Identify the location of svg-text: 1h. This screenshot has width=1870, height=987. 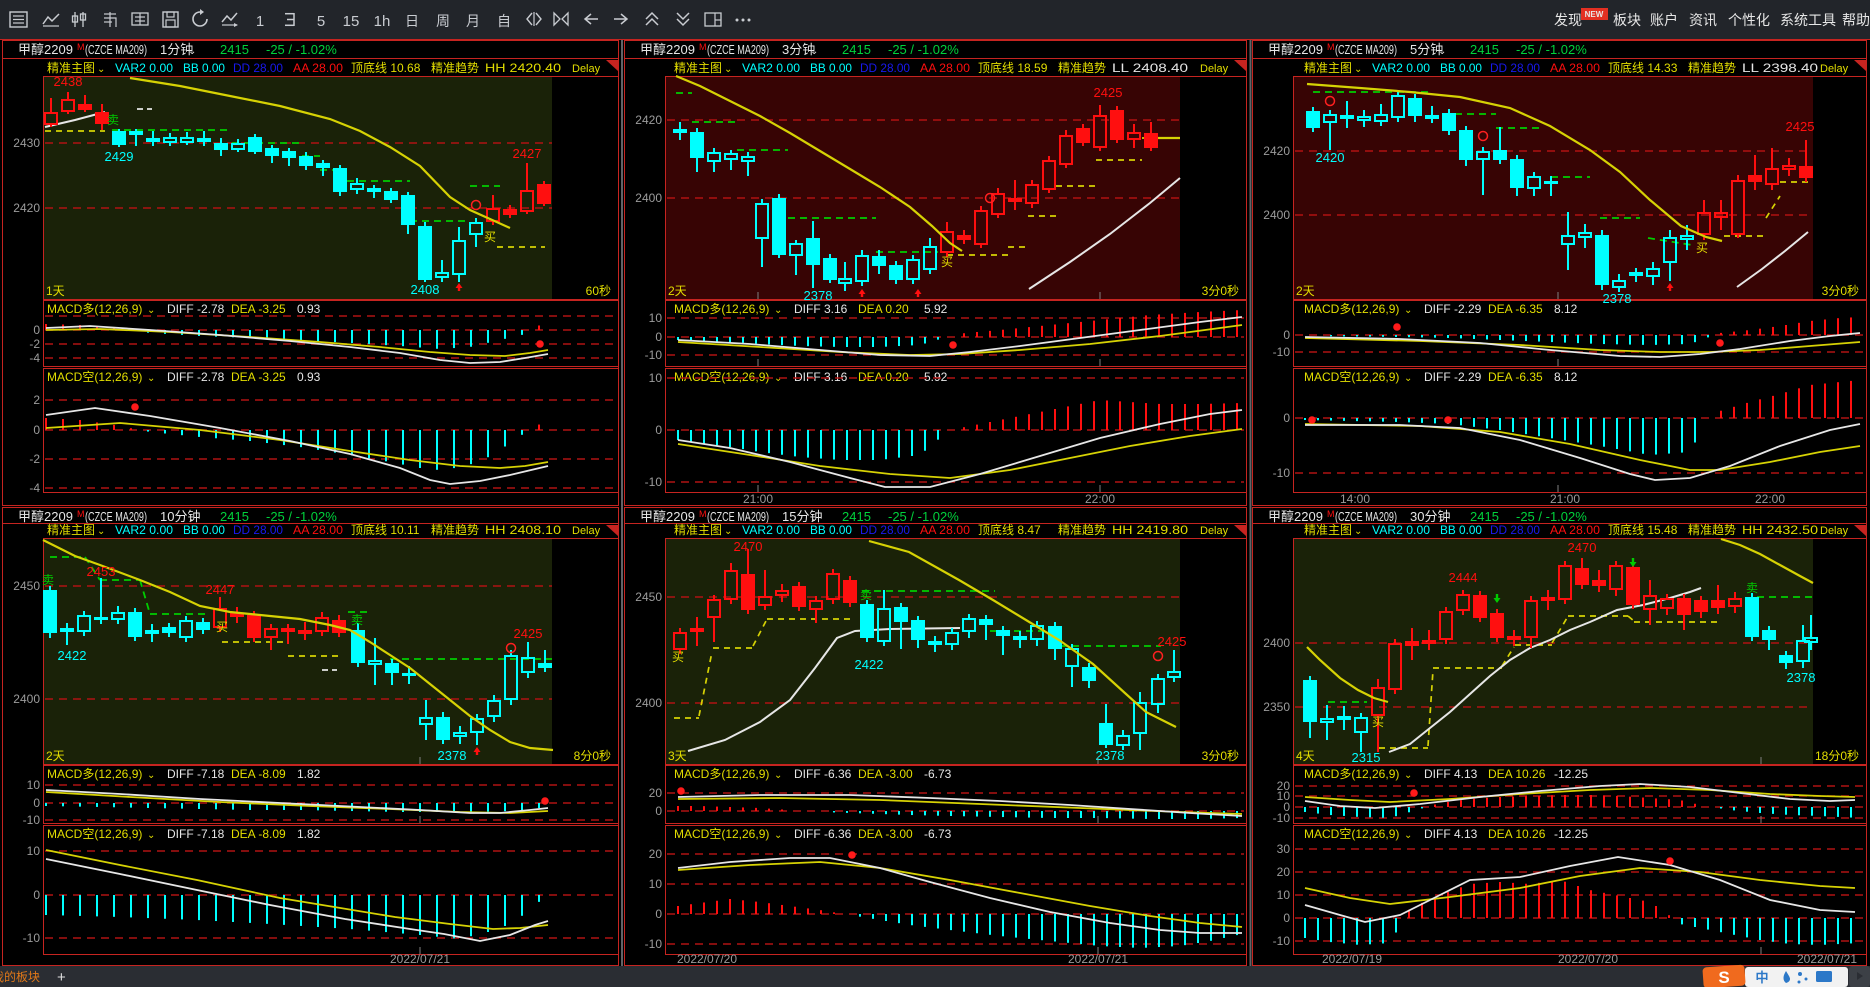
(382, 21).